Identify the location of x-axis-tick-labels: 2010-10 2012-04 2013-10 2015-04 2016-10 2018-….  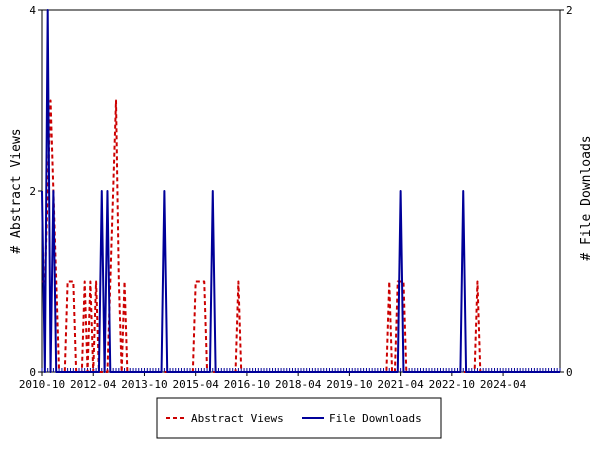
(273, 381).